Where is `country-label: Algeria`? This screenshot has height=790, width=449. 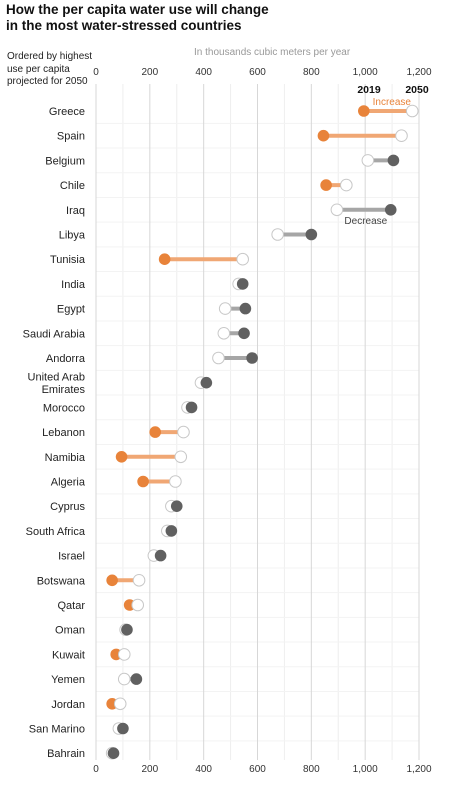 country-label: Algeria is located at coordinates (68, 483).